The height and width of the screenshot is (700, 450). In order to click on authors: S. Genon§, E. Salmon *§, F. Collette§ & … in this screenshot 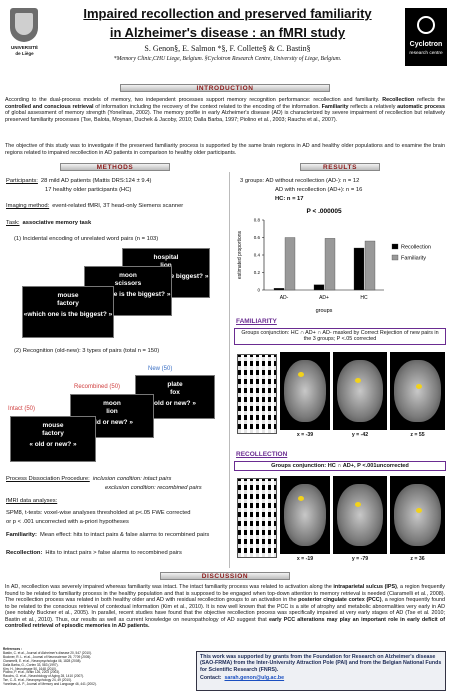, I will do `click(227, 48)`.